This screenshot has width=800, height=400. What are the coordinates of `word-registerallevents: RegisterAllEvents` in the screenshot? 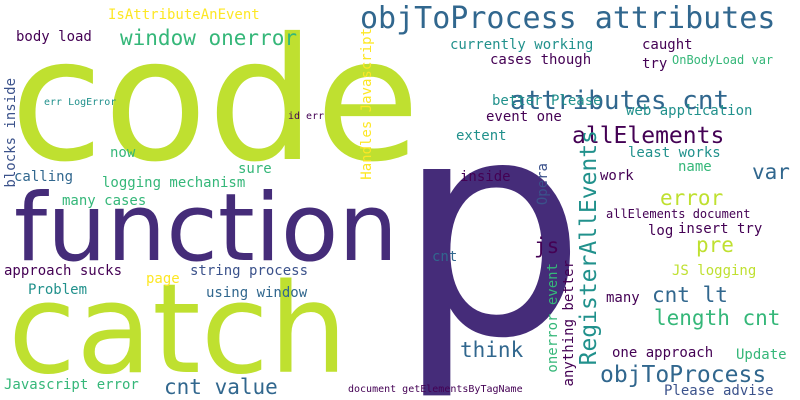 It's located at (589, 248).